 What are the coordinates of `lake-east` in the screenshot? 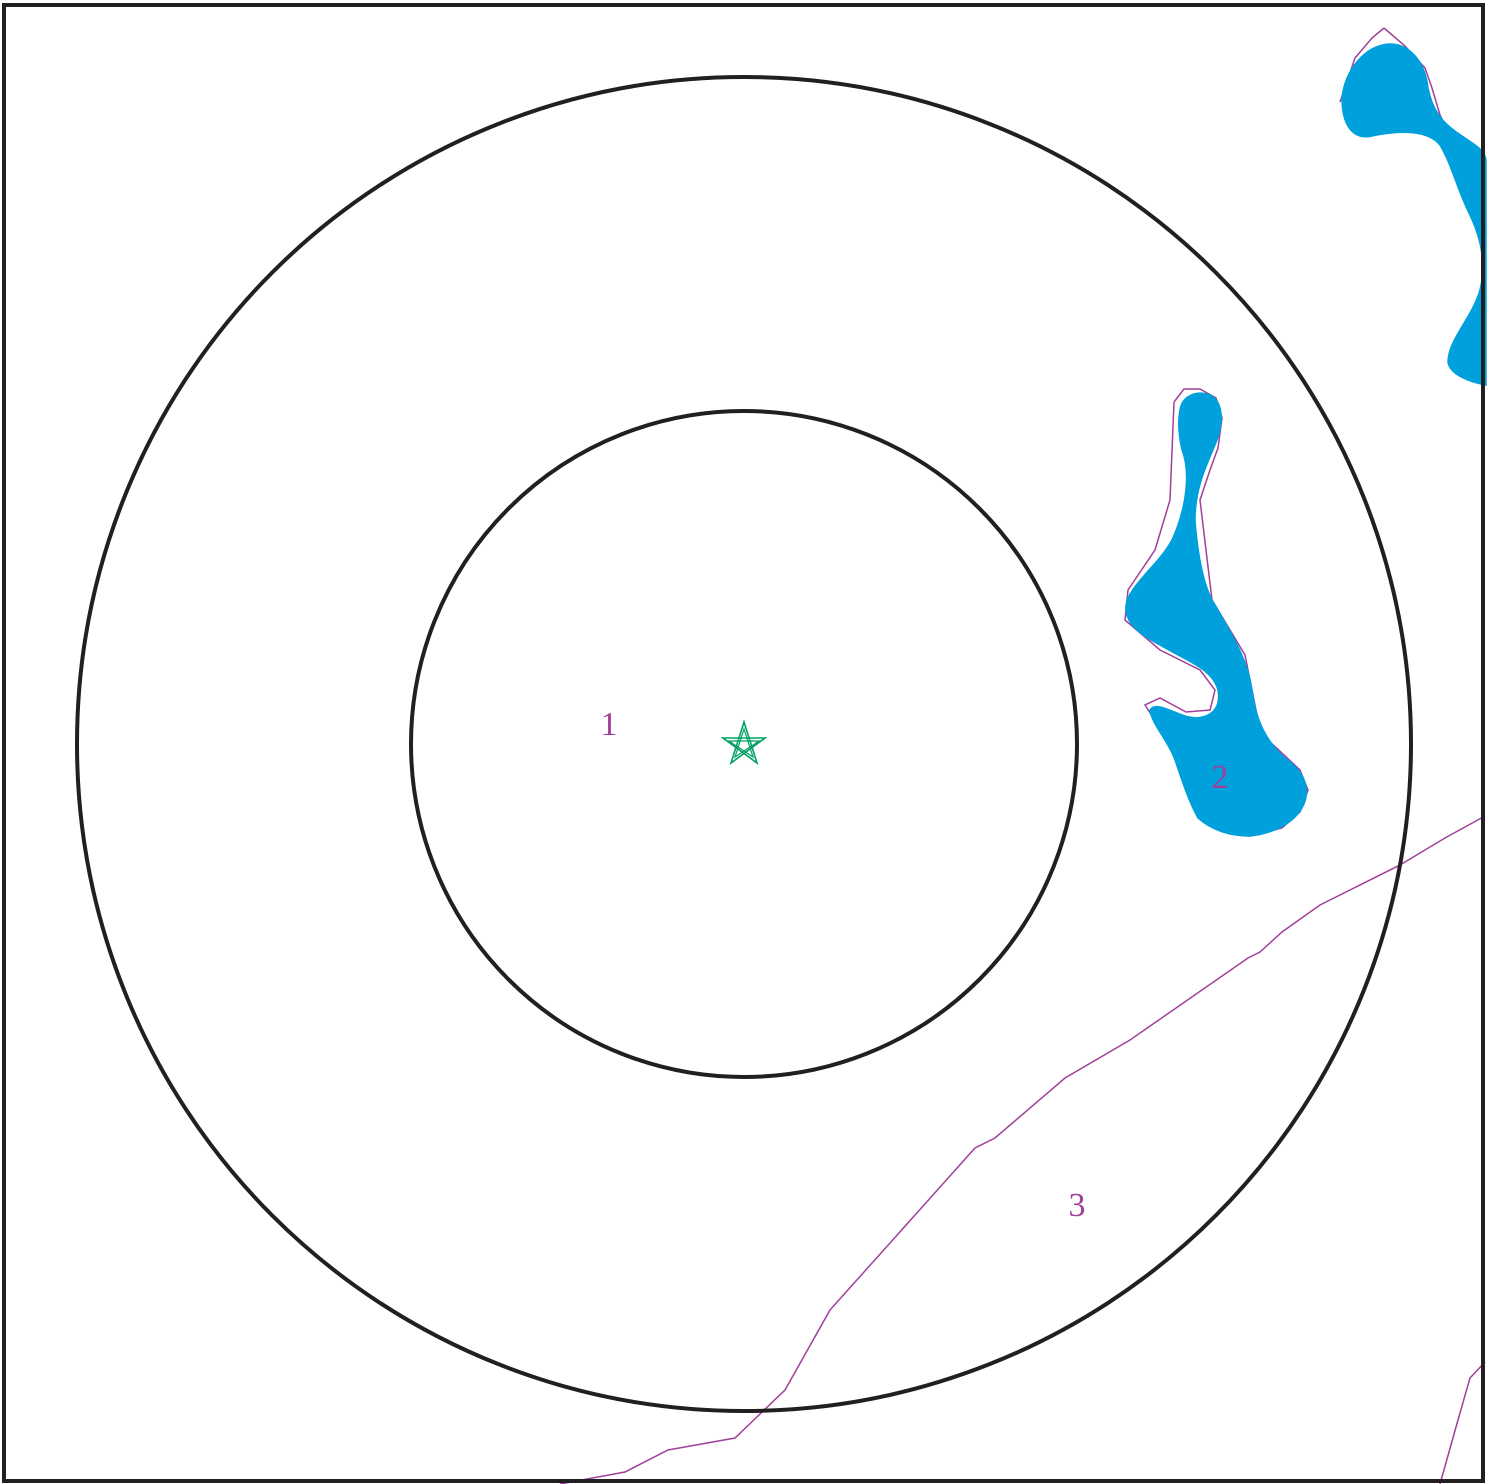 It's located at (1216, 614).